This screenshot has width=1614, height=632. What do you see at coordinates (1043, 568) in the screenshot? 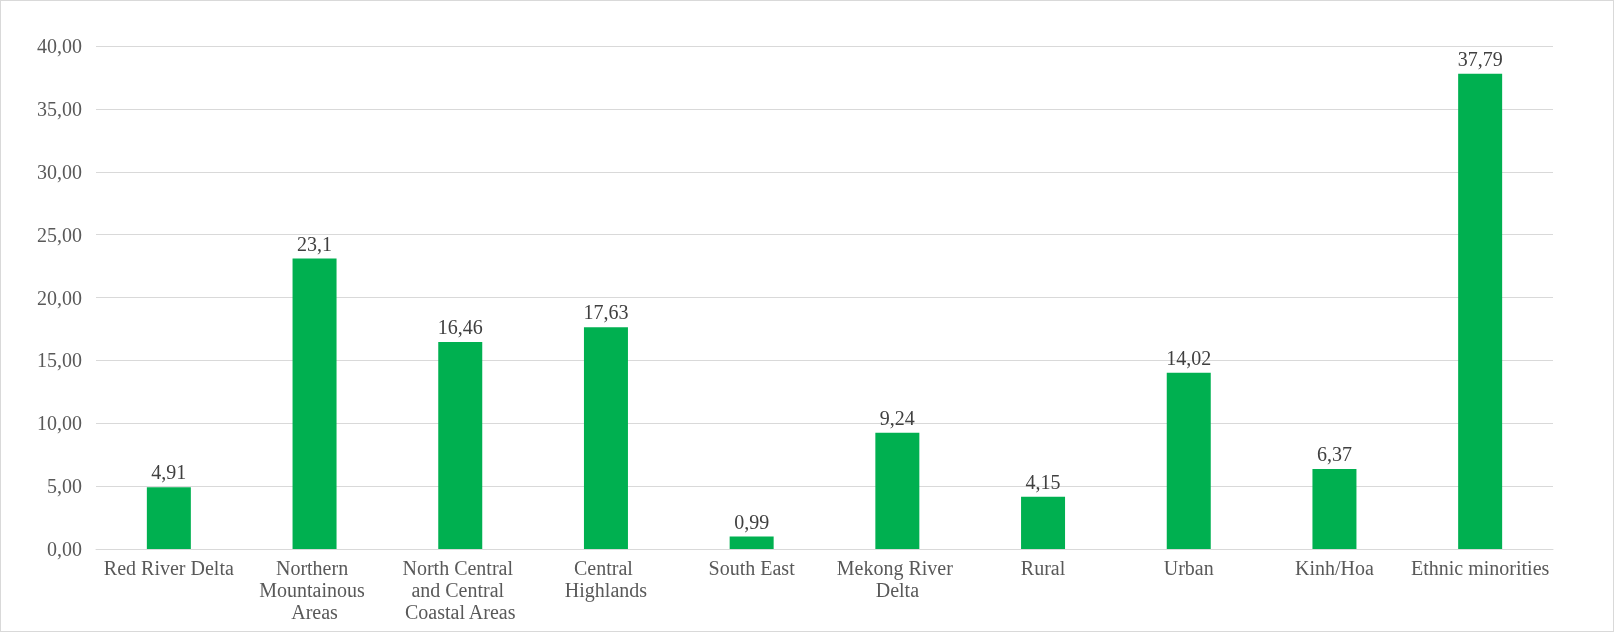
I see `x-tick-label: Rural` at bounding box center [1043, 568].